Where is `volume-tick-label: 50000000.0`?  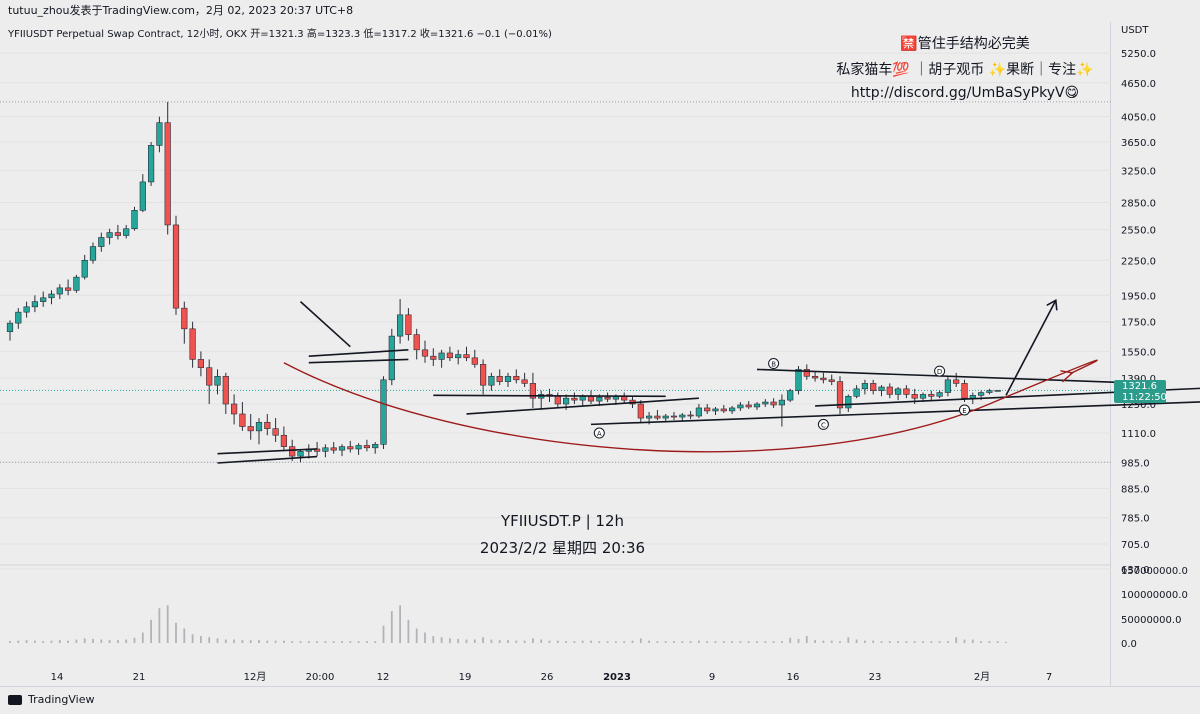
volume-tick-label: 50000000.0 is located at coordinates (1151, 620).